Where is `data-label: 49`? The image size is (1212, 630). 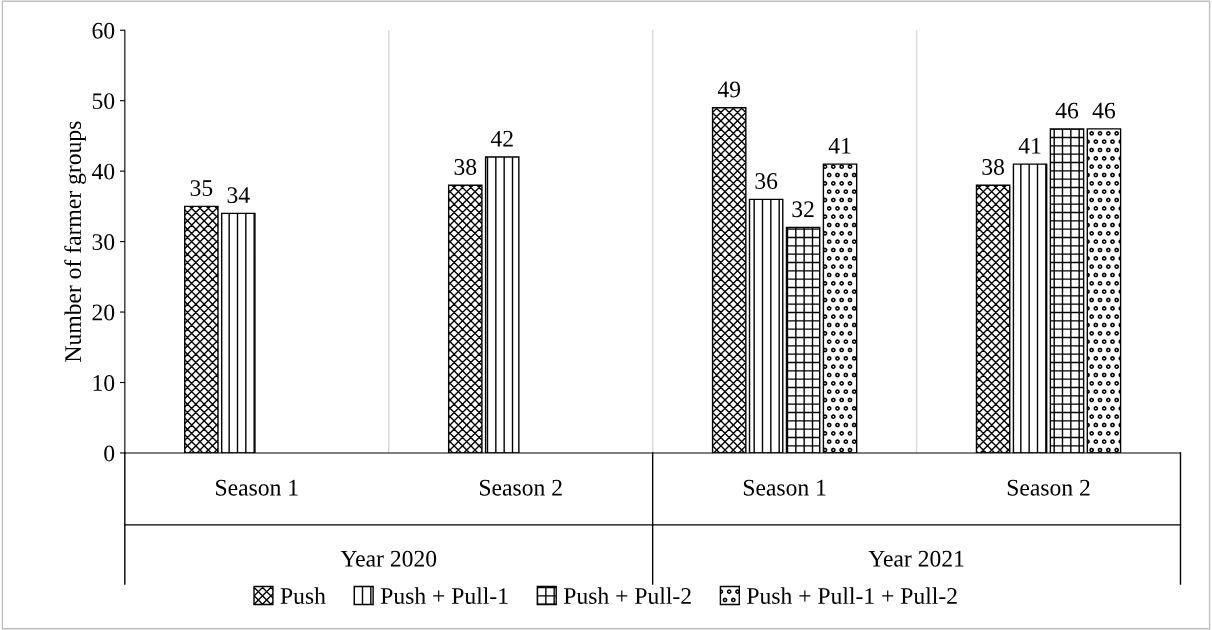 data-label: 49 is located at coordinates (729, 89).